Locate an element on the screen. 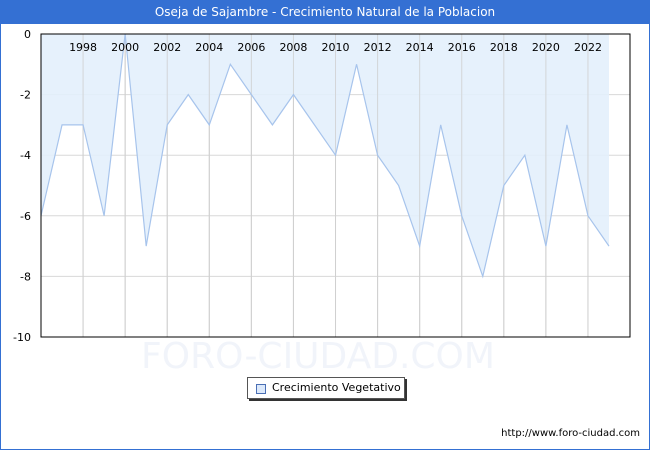 The width and height of the screenshot is (650, 450). source-url: http://www.foro-ciudad.com is located at coordinates (570, 433).